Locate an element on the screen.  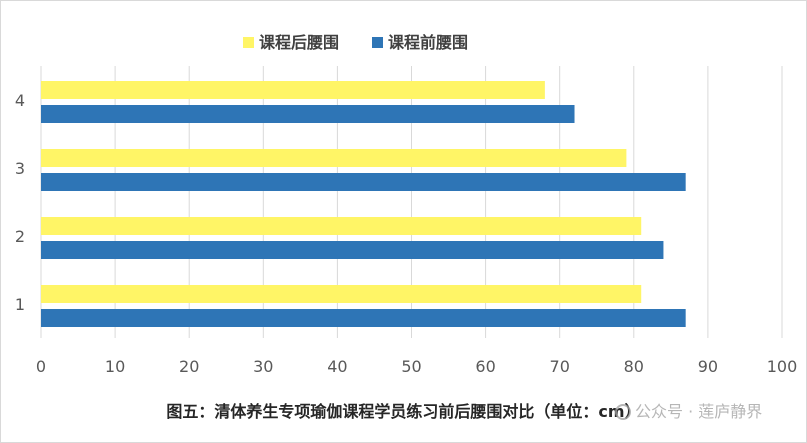
watermark-text: 公众号 · 莲庐静界 is located at coordinates (699, 411).